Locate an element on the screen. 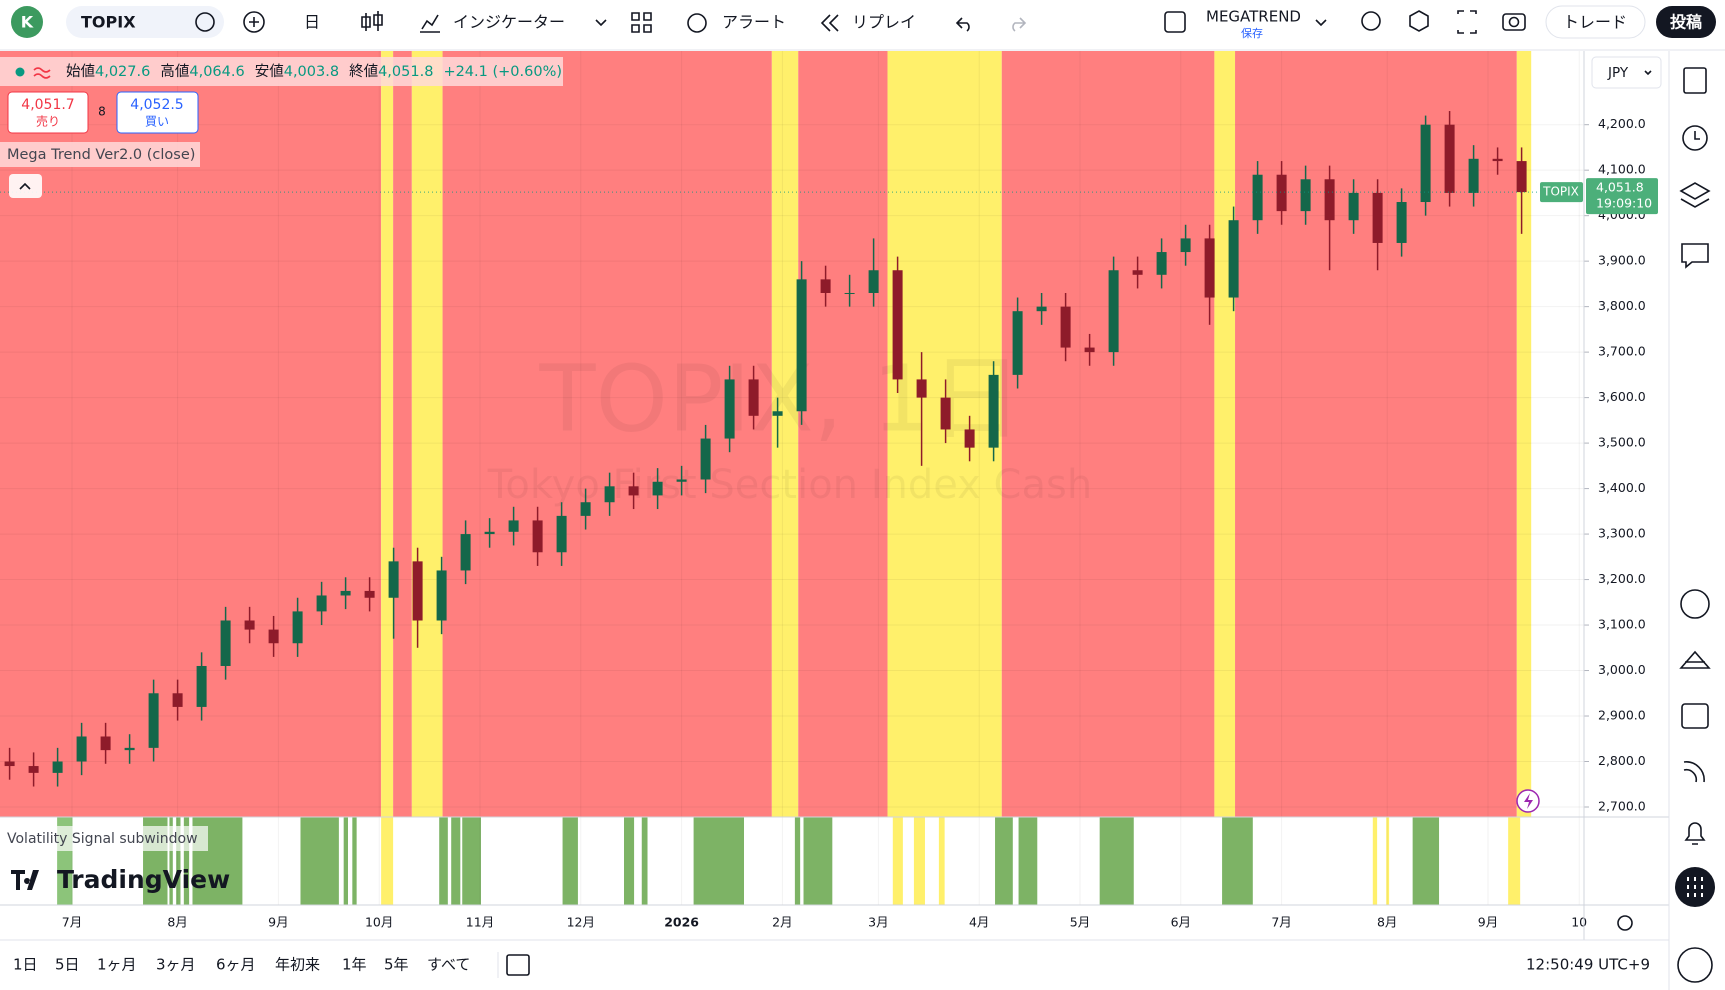 This screenshot has width=1725, height=990. clock: 12:50:49 UTC+9 is located at coordinates (1588, 965).